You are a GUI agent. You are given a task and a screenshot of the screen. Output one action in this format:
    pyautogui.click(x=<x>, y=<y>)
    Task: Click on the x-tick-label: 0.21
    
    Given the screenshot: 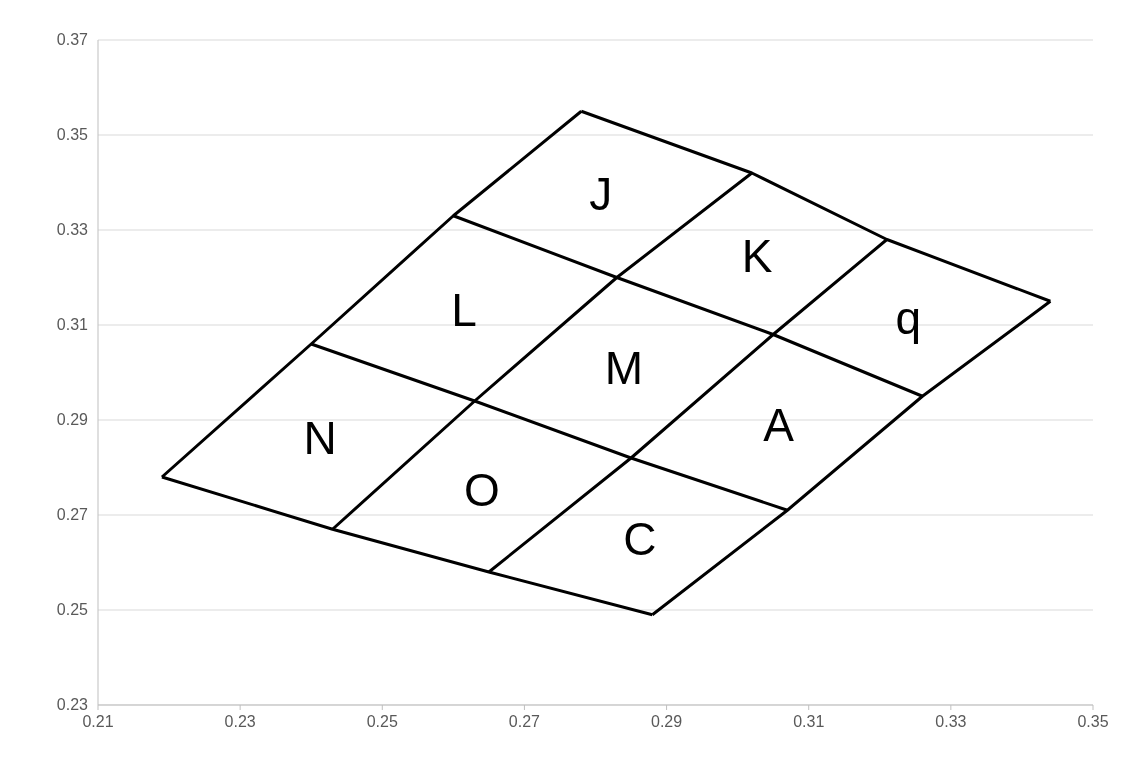 What is the action you would take?
    pyautogui.click(x=98, y=721)
    